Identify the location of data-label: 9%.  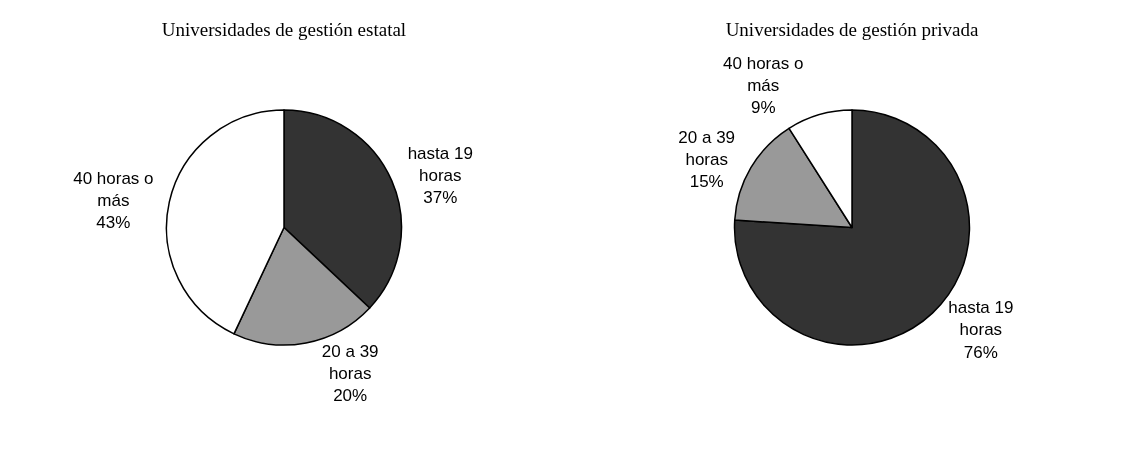
(763, 108).